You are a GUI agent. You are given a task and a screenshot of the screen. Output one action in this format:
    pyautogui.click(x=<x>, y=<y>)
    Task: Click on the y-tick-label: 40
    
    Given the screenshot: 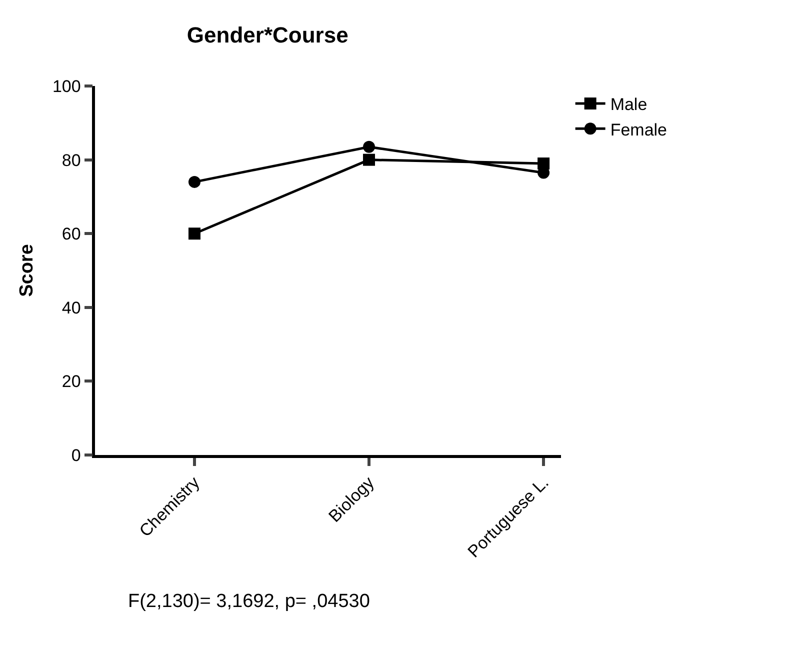 What is the action you would take?
    pyautogui.click(x=71, y=308)
    